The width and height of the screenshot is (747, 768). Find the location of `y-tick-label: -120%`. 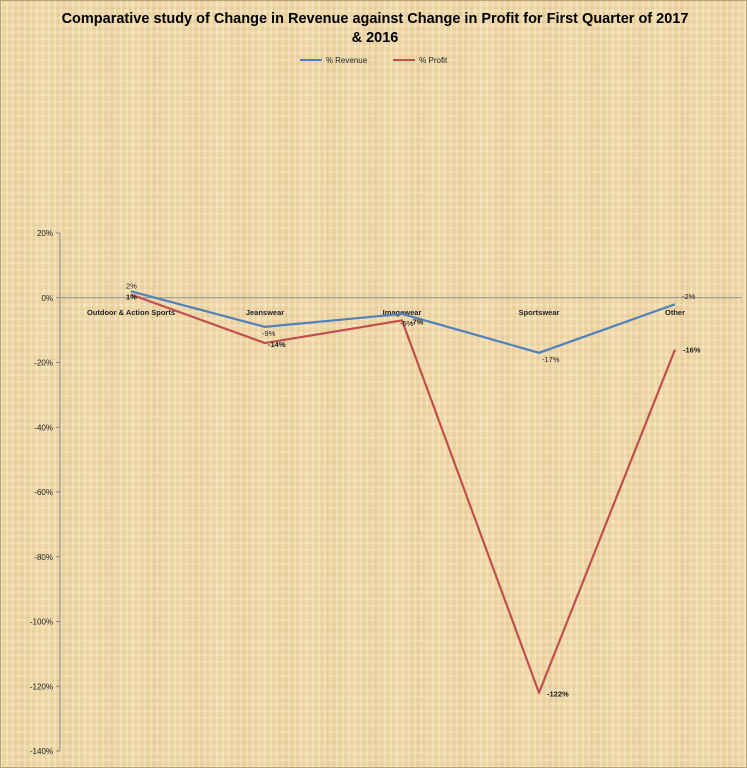

y-tick-label: -120% is located at coordinates (41, 686).